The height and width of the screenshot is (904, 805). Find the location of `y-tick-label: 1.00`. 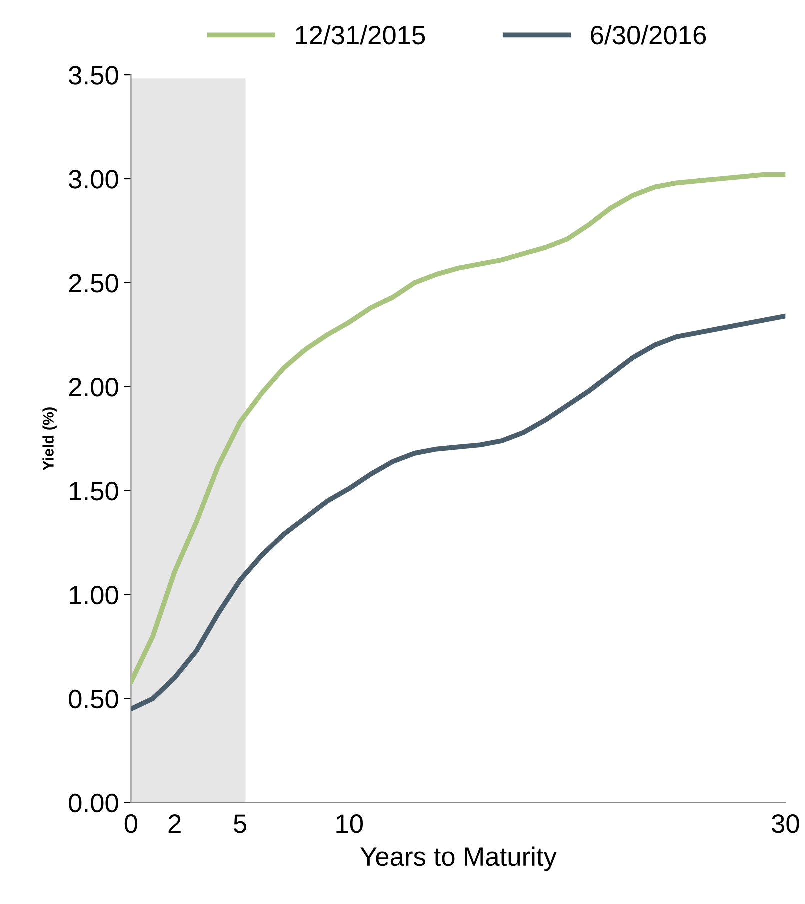

y-tick-label: 1.00 is located at coordinates (94, 595).